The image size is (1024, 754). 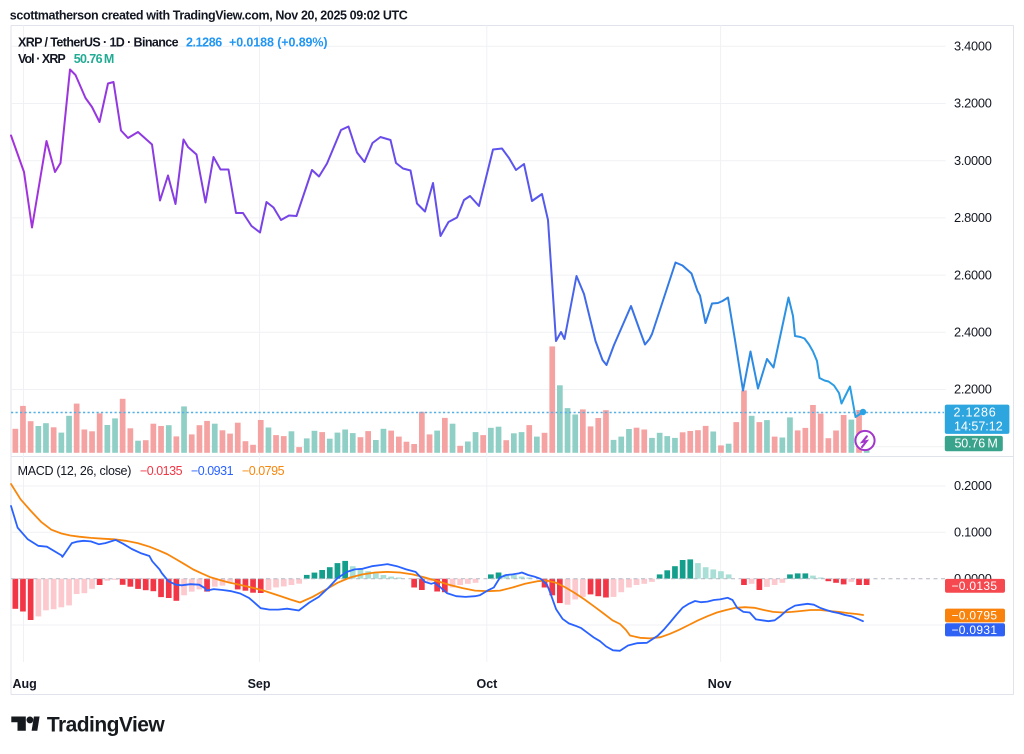 What do you see at coordinates (973, 46) in the screenshot?
I see `svg-text: 3.4000` at bounding box center [973, 46].